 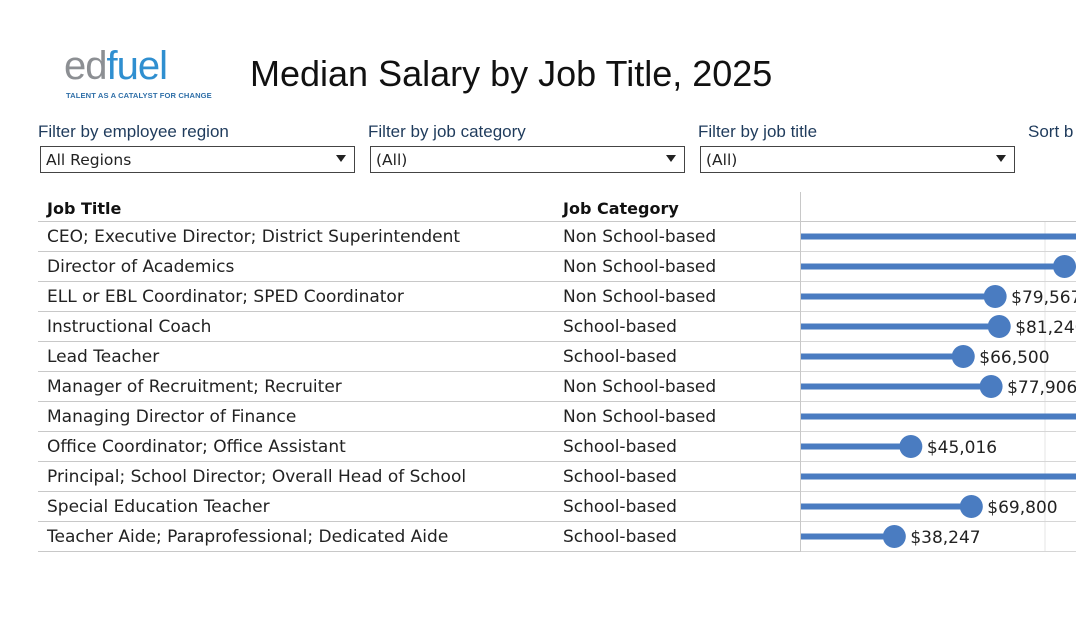 I want to click on job-title-cell: Director of Academics, so click(x=141, y=267).